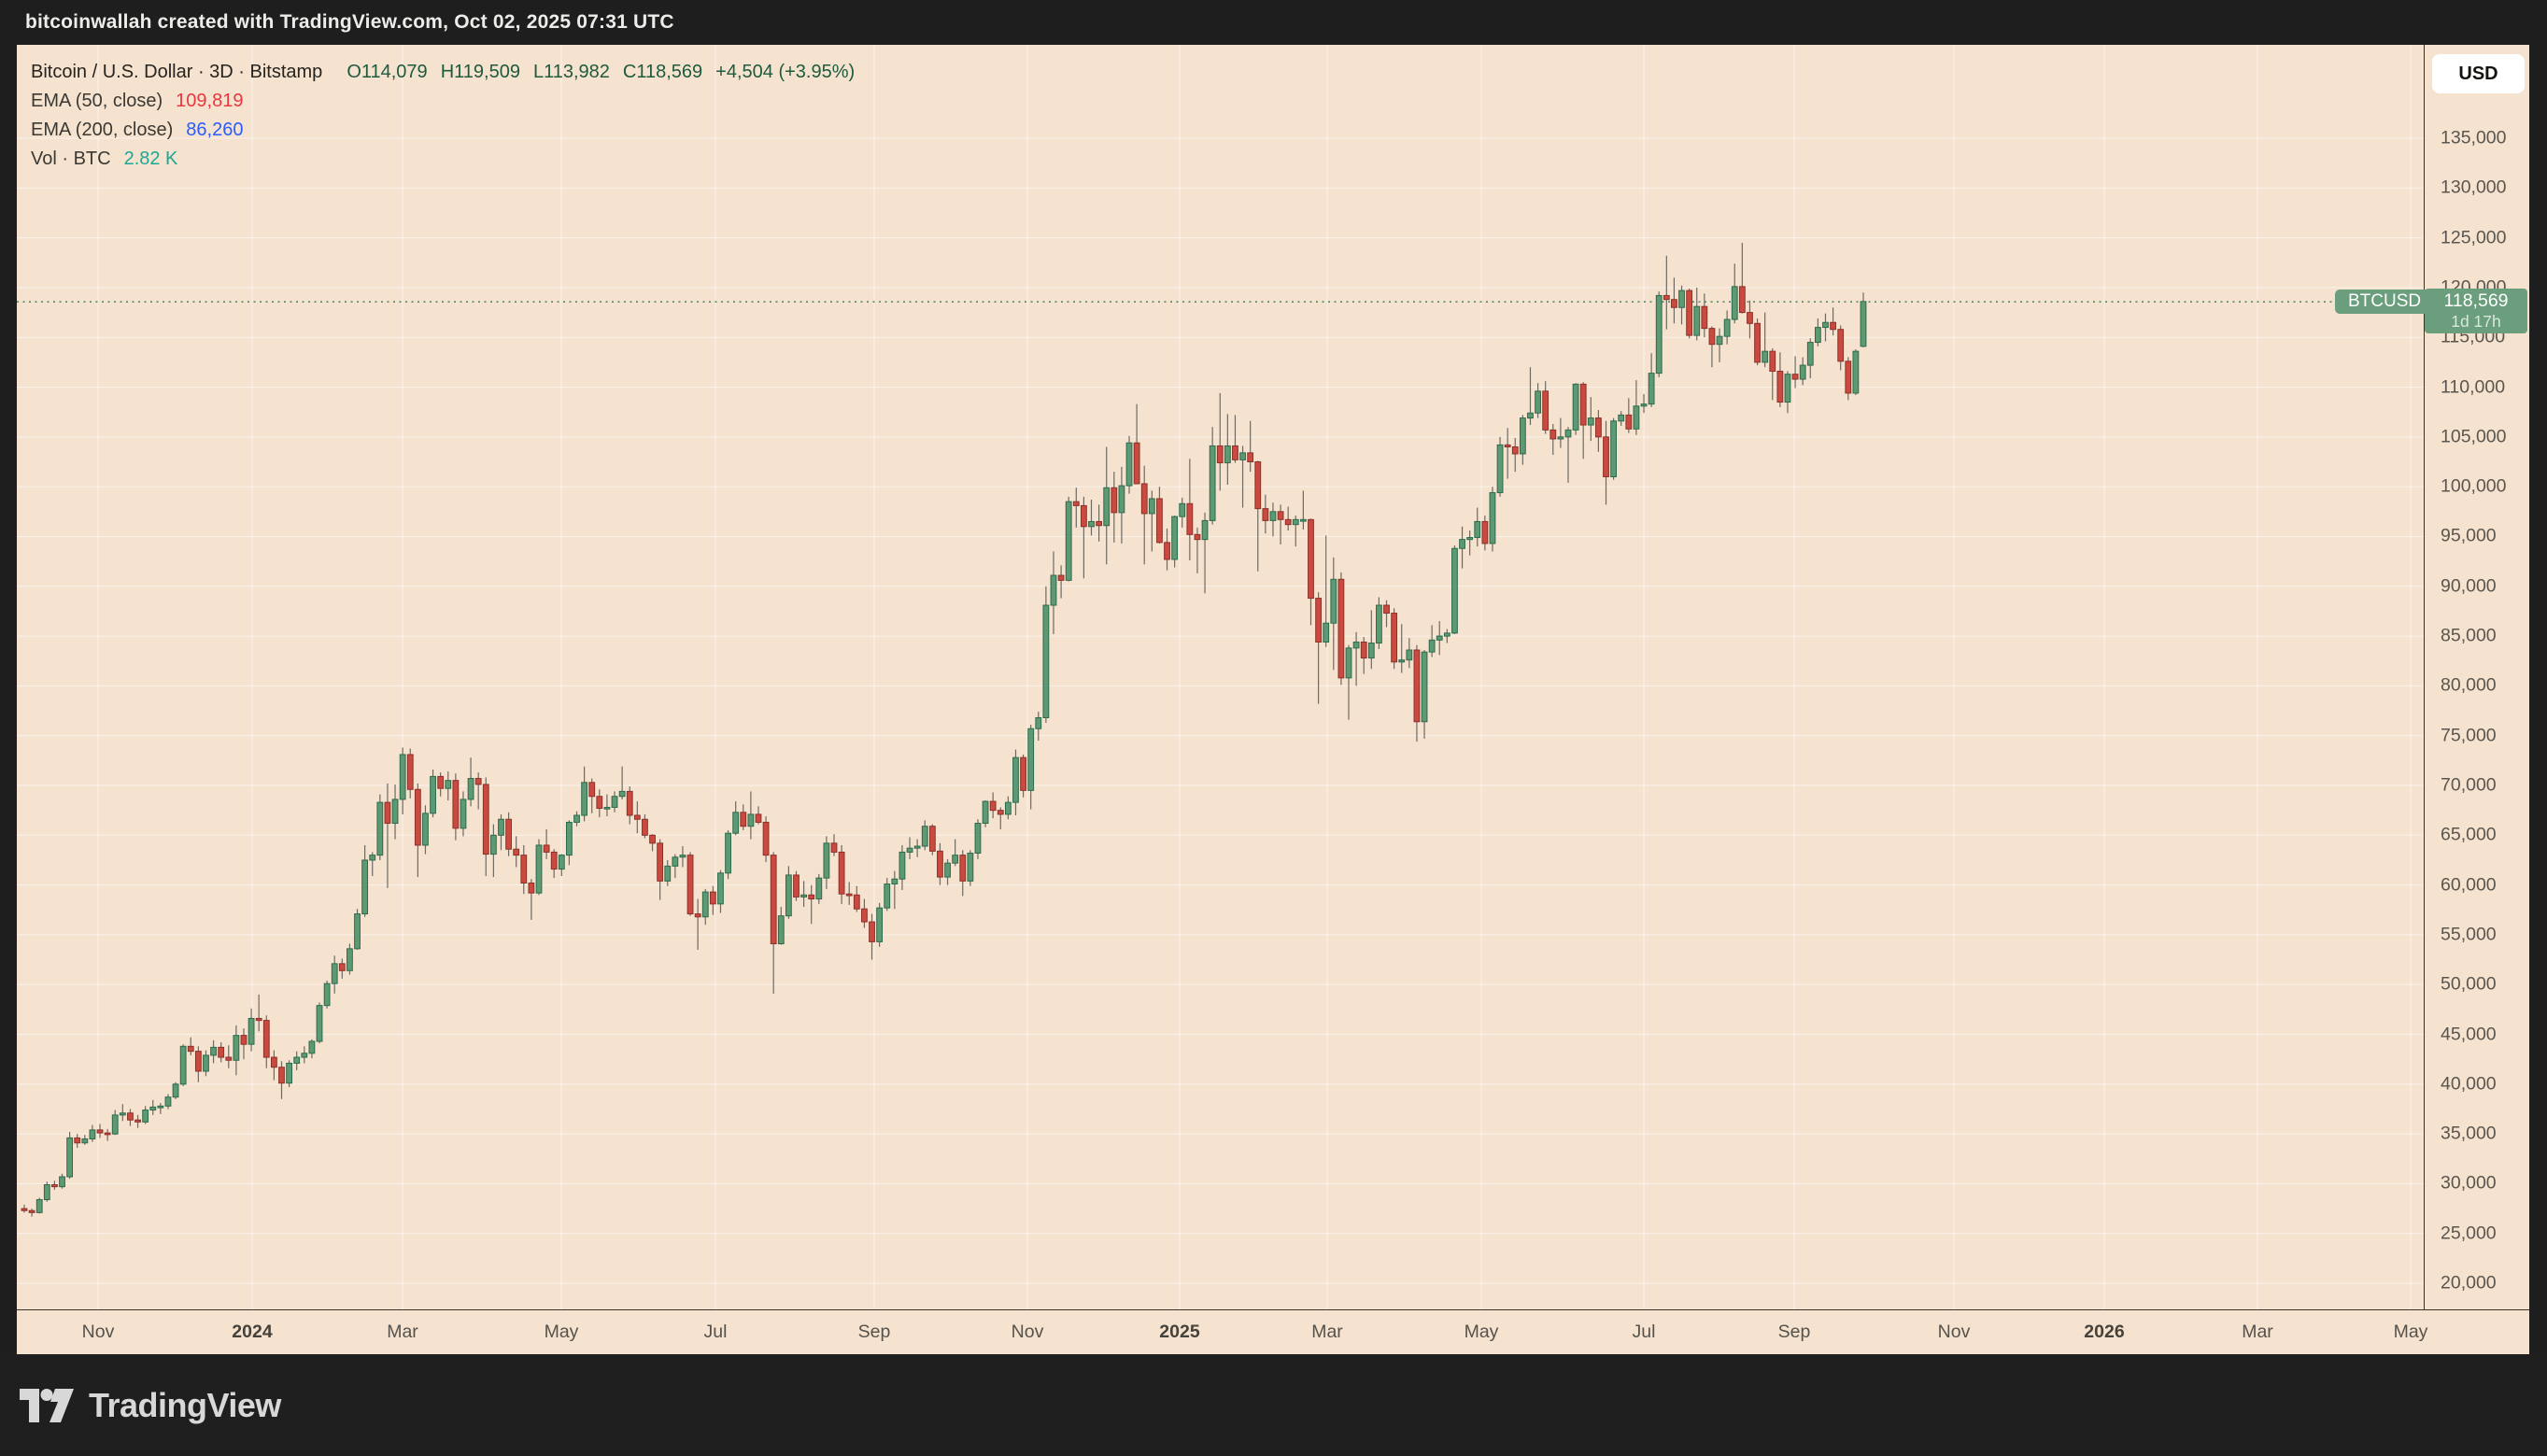 This screenshot has width=2547, height=1456. What do you see at coordinates (2469, 735) in the screenshot?
I see `price-axis-label: 75,000` at bounding box center [2469, 735].